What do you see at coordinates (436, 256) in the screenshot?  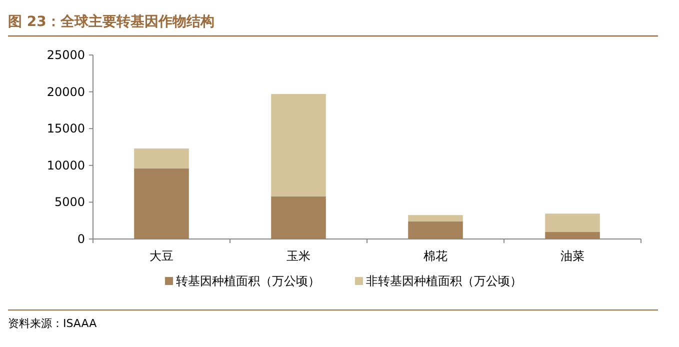 I see `x-tick-label: 棉花` at bounding box center [436, 256].